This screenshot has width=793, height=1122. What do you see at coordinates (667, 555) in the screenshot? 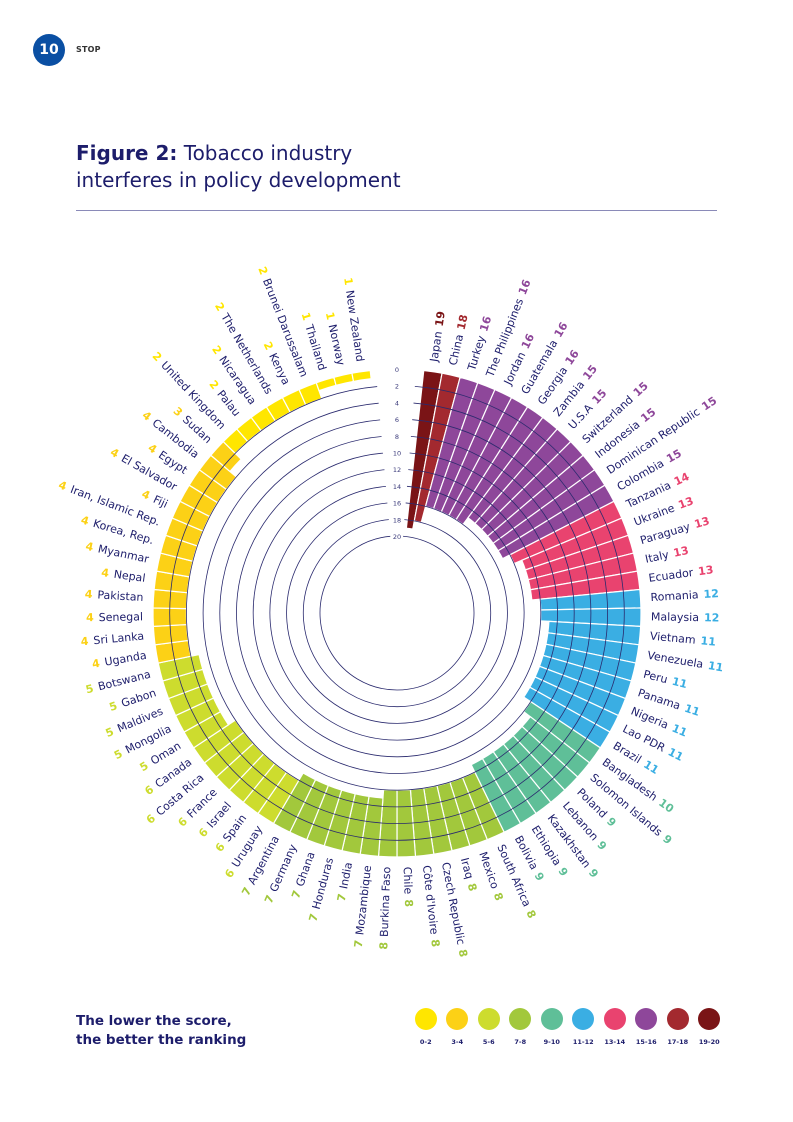
I see `country-label: Italy 13` at bounding box center [667, 555].